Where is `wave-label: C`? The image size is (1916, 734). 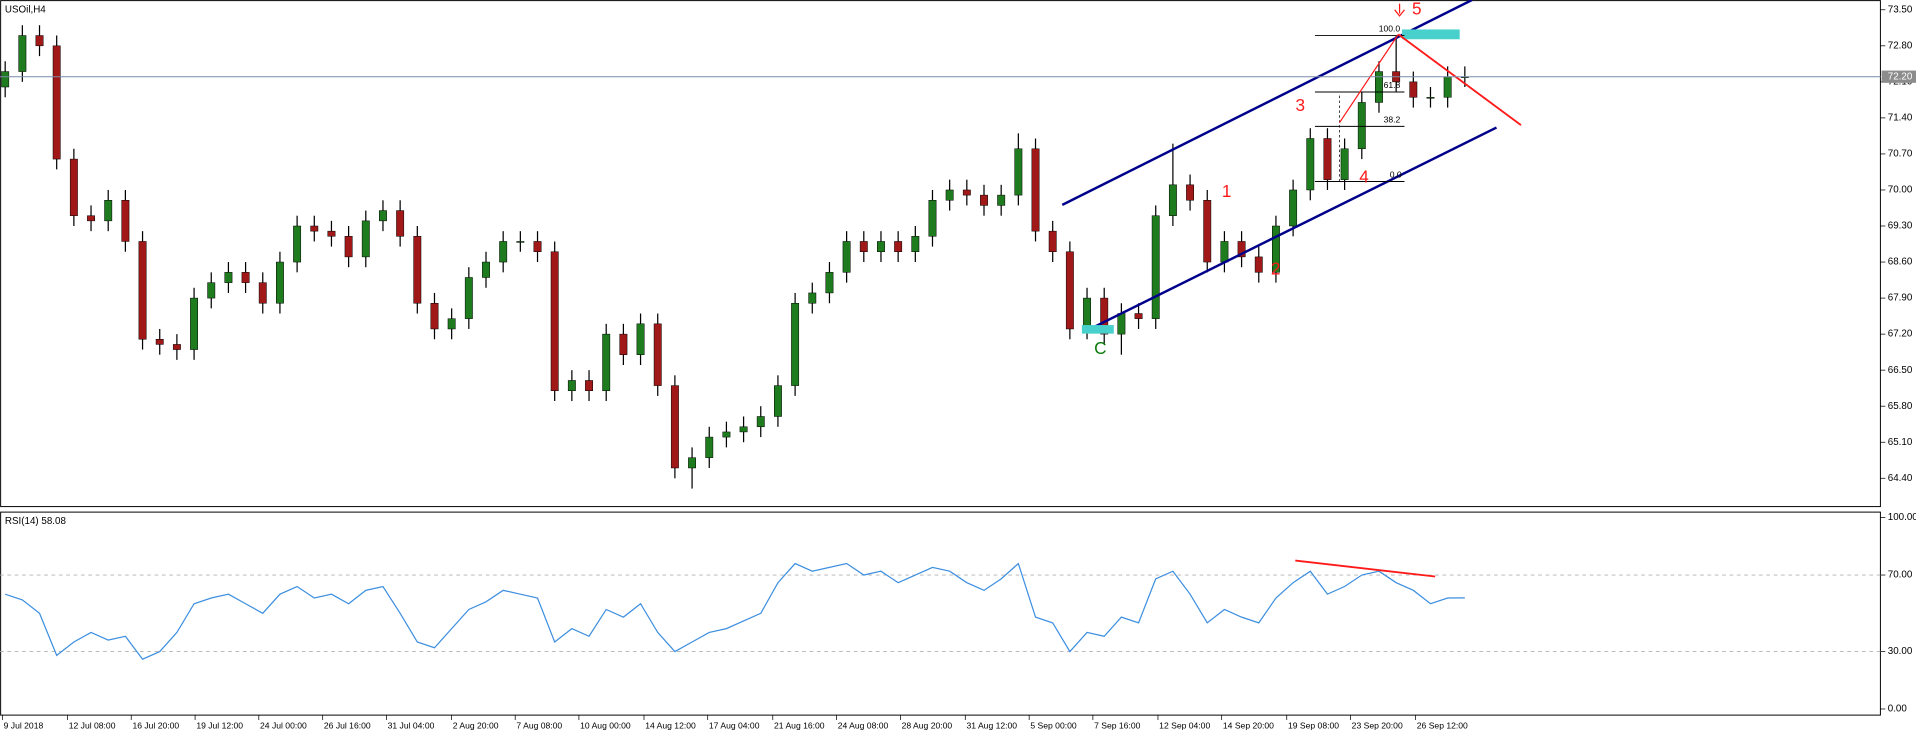 wave-label: C is located at coordinates (1100, 348).